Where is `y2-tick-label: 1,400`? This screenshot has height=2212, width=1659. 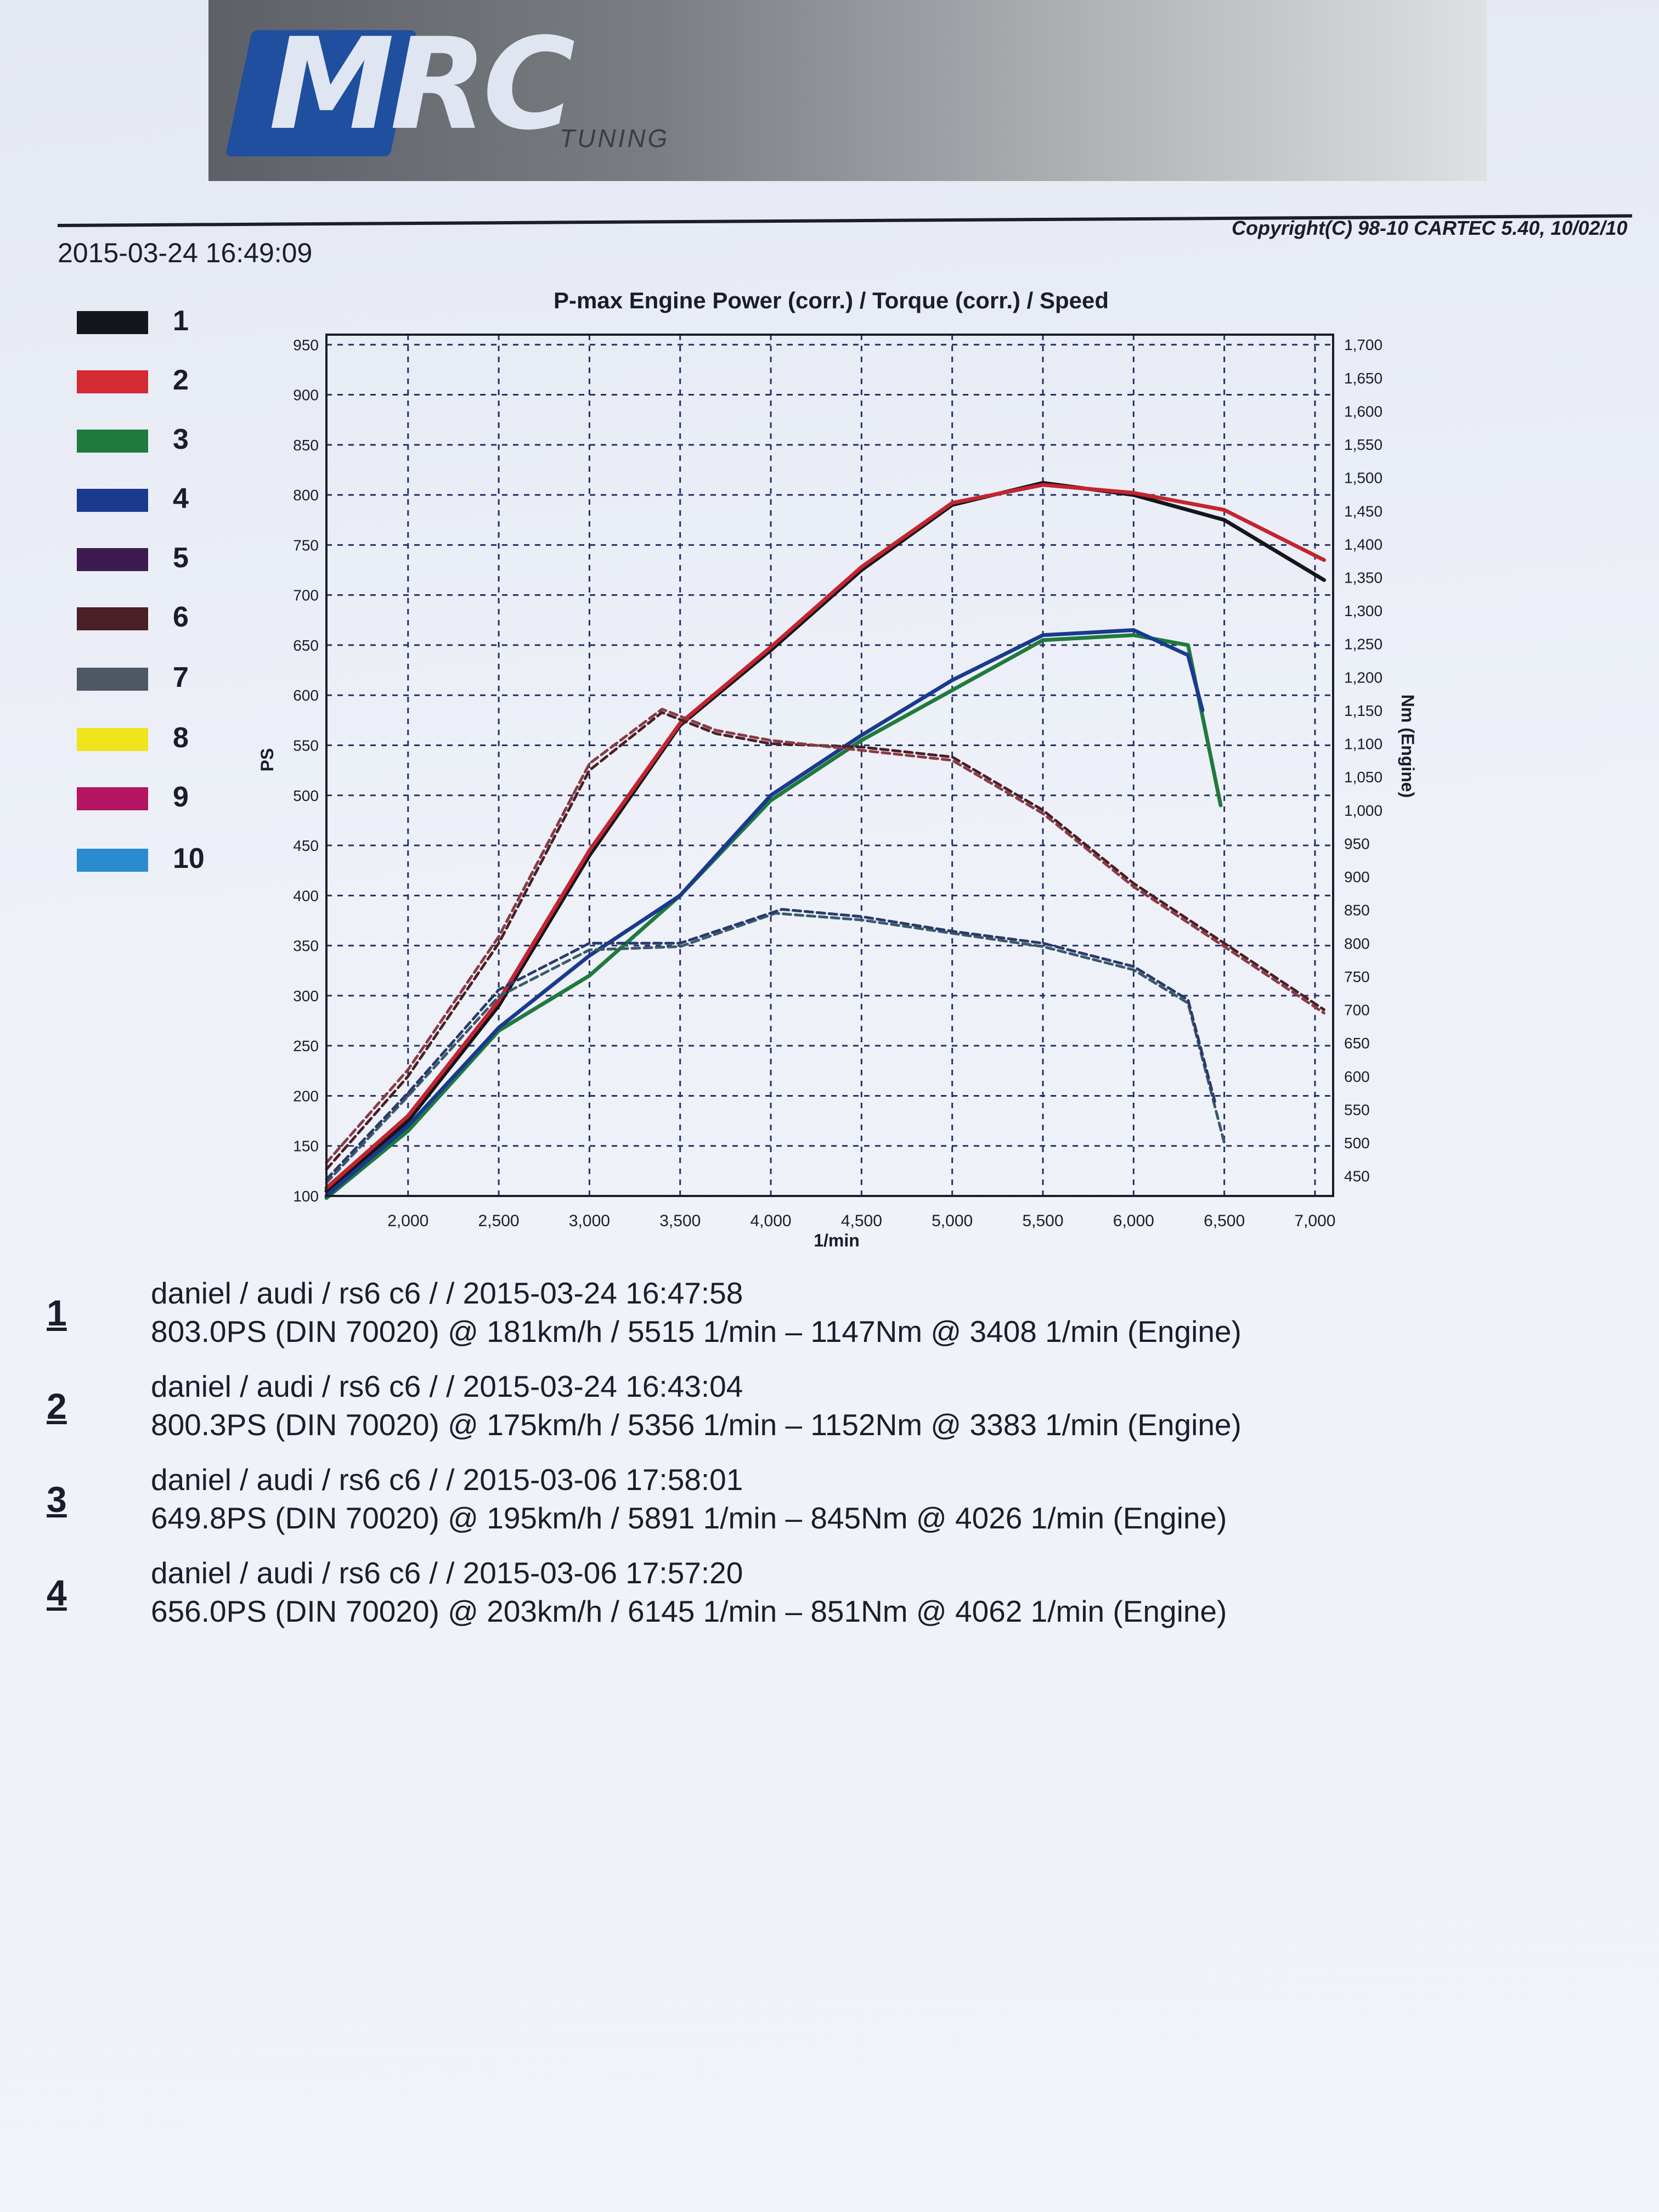
y2-tick-label: 1,400 is located at coordinates (1363, 544).